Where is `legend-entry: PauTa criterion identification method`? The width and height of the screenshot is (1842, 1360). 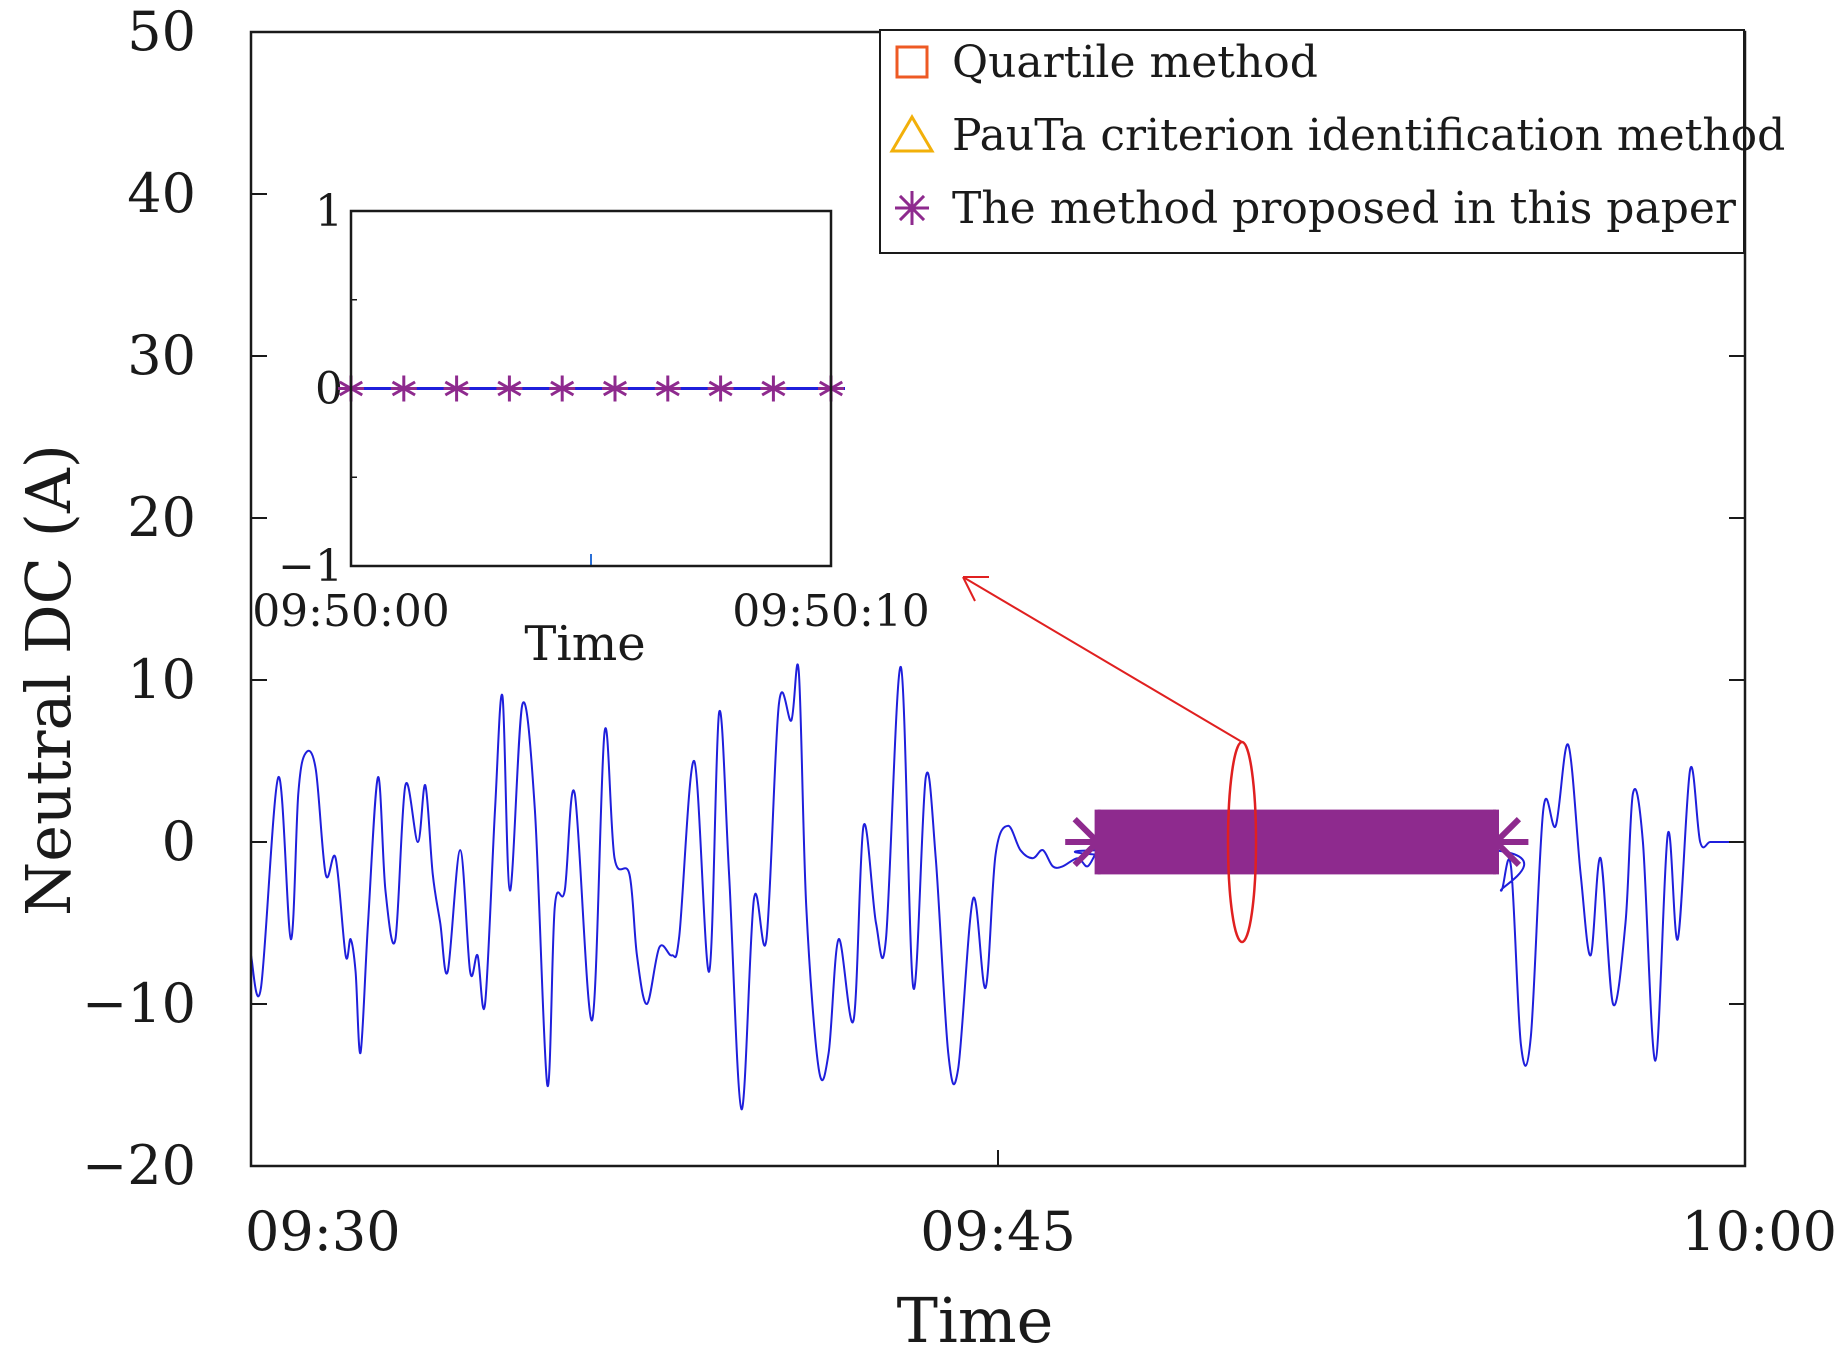
legend-entry: PauTa criterion identification method is located at coordinates (1337, 135).